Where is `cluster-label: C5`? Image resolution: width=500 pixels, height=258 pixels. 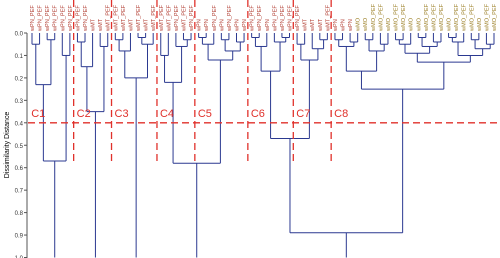 cluster-label: C5 is located at coordinates (205, 114).